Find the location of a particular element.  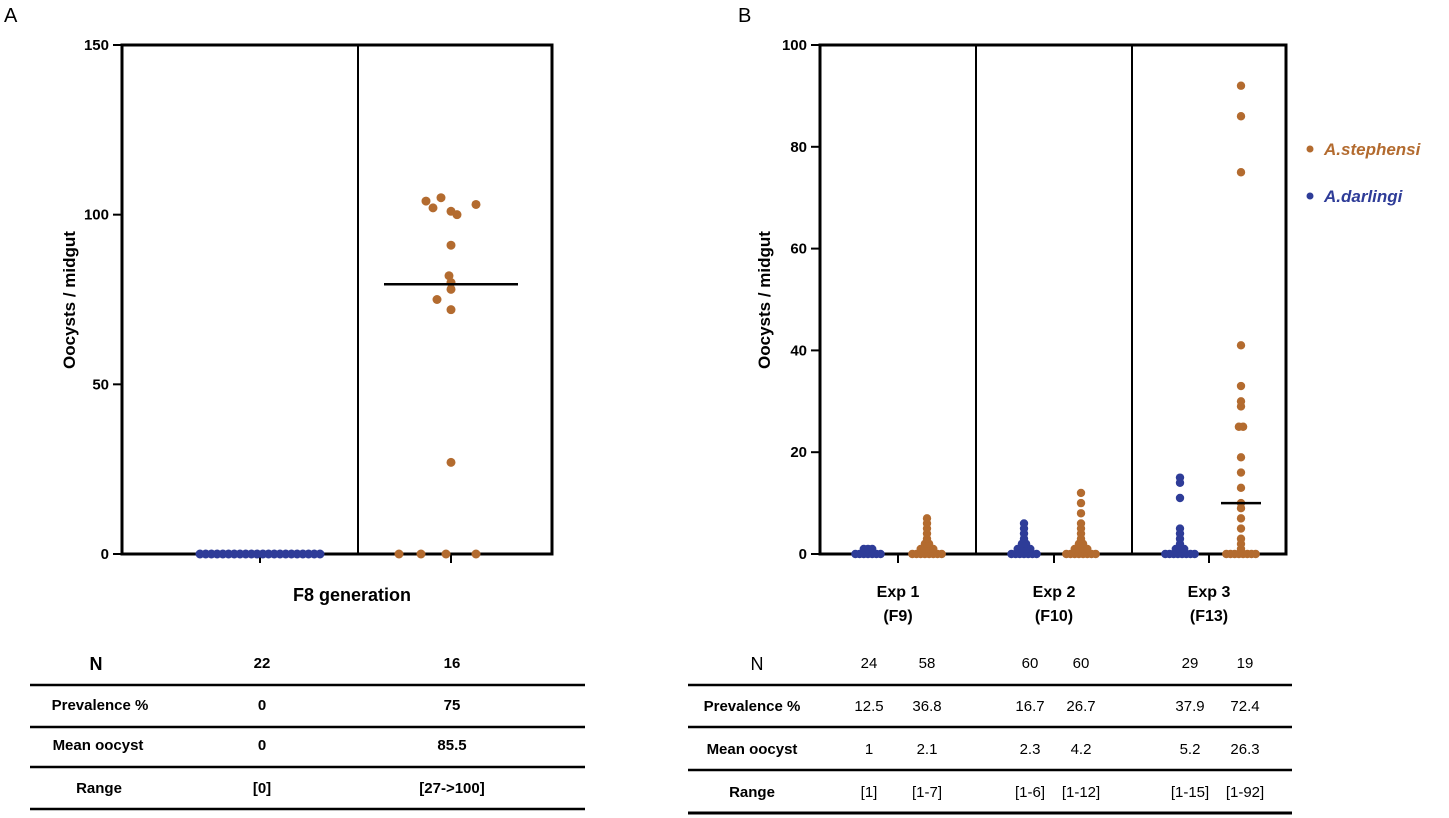

legend-label: A.darlingi is located at coordinates (1363, 196).